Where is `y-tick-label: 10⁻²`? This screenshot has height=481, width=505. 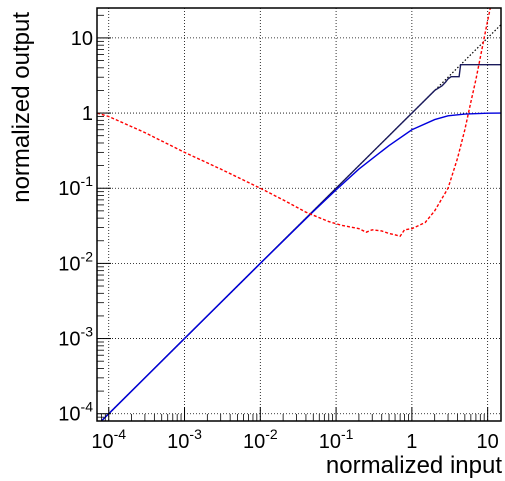 y-tick-label: 10⁻² is located at coordinates (75, 261).